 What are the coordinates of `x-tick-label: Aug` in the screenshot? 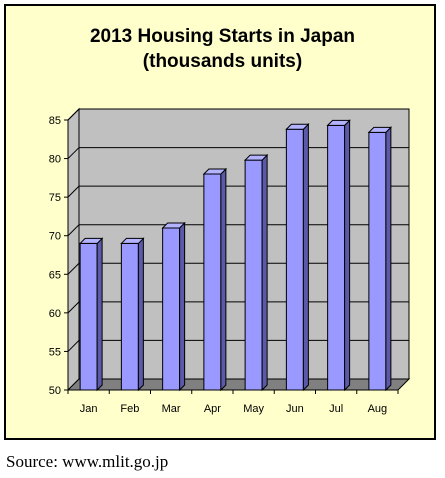 It's located at (378, 409).